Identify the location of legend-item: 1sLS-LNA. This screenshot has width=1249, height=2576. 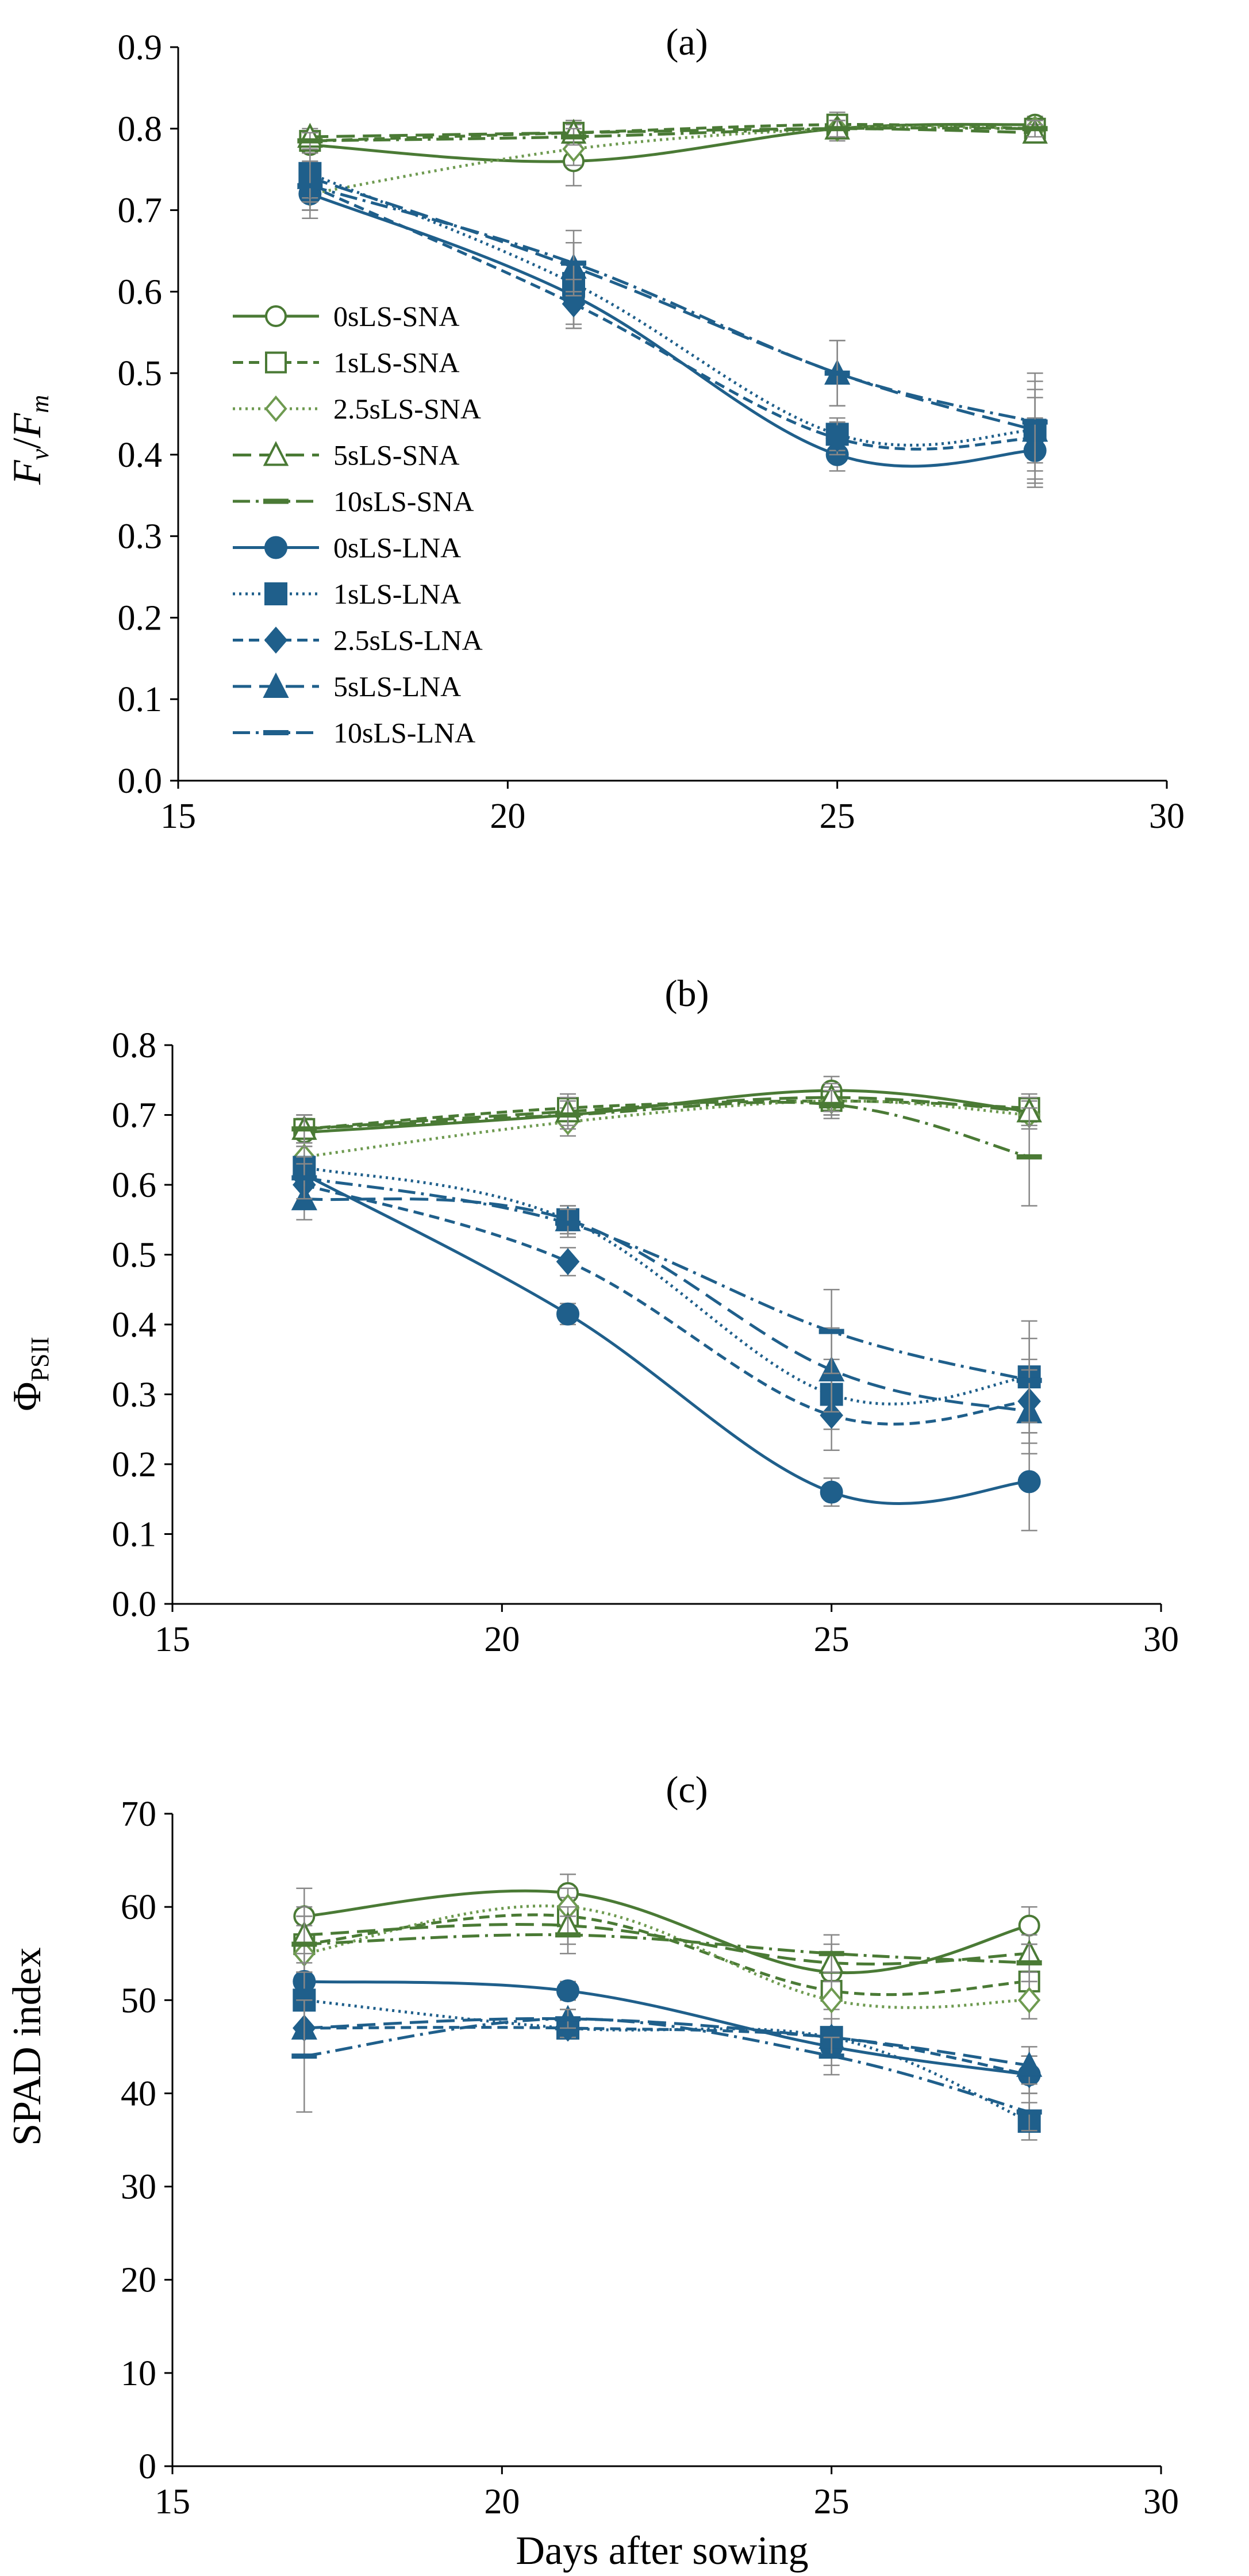
(347, 594).